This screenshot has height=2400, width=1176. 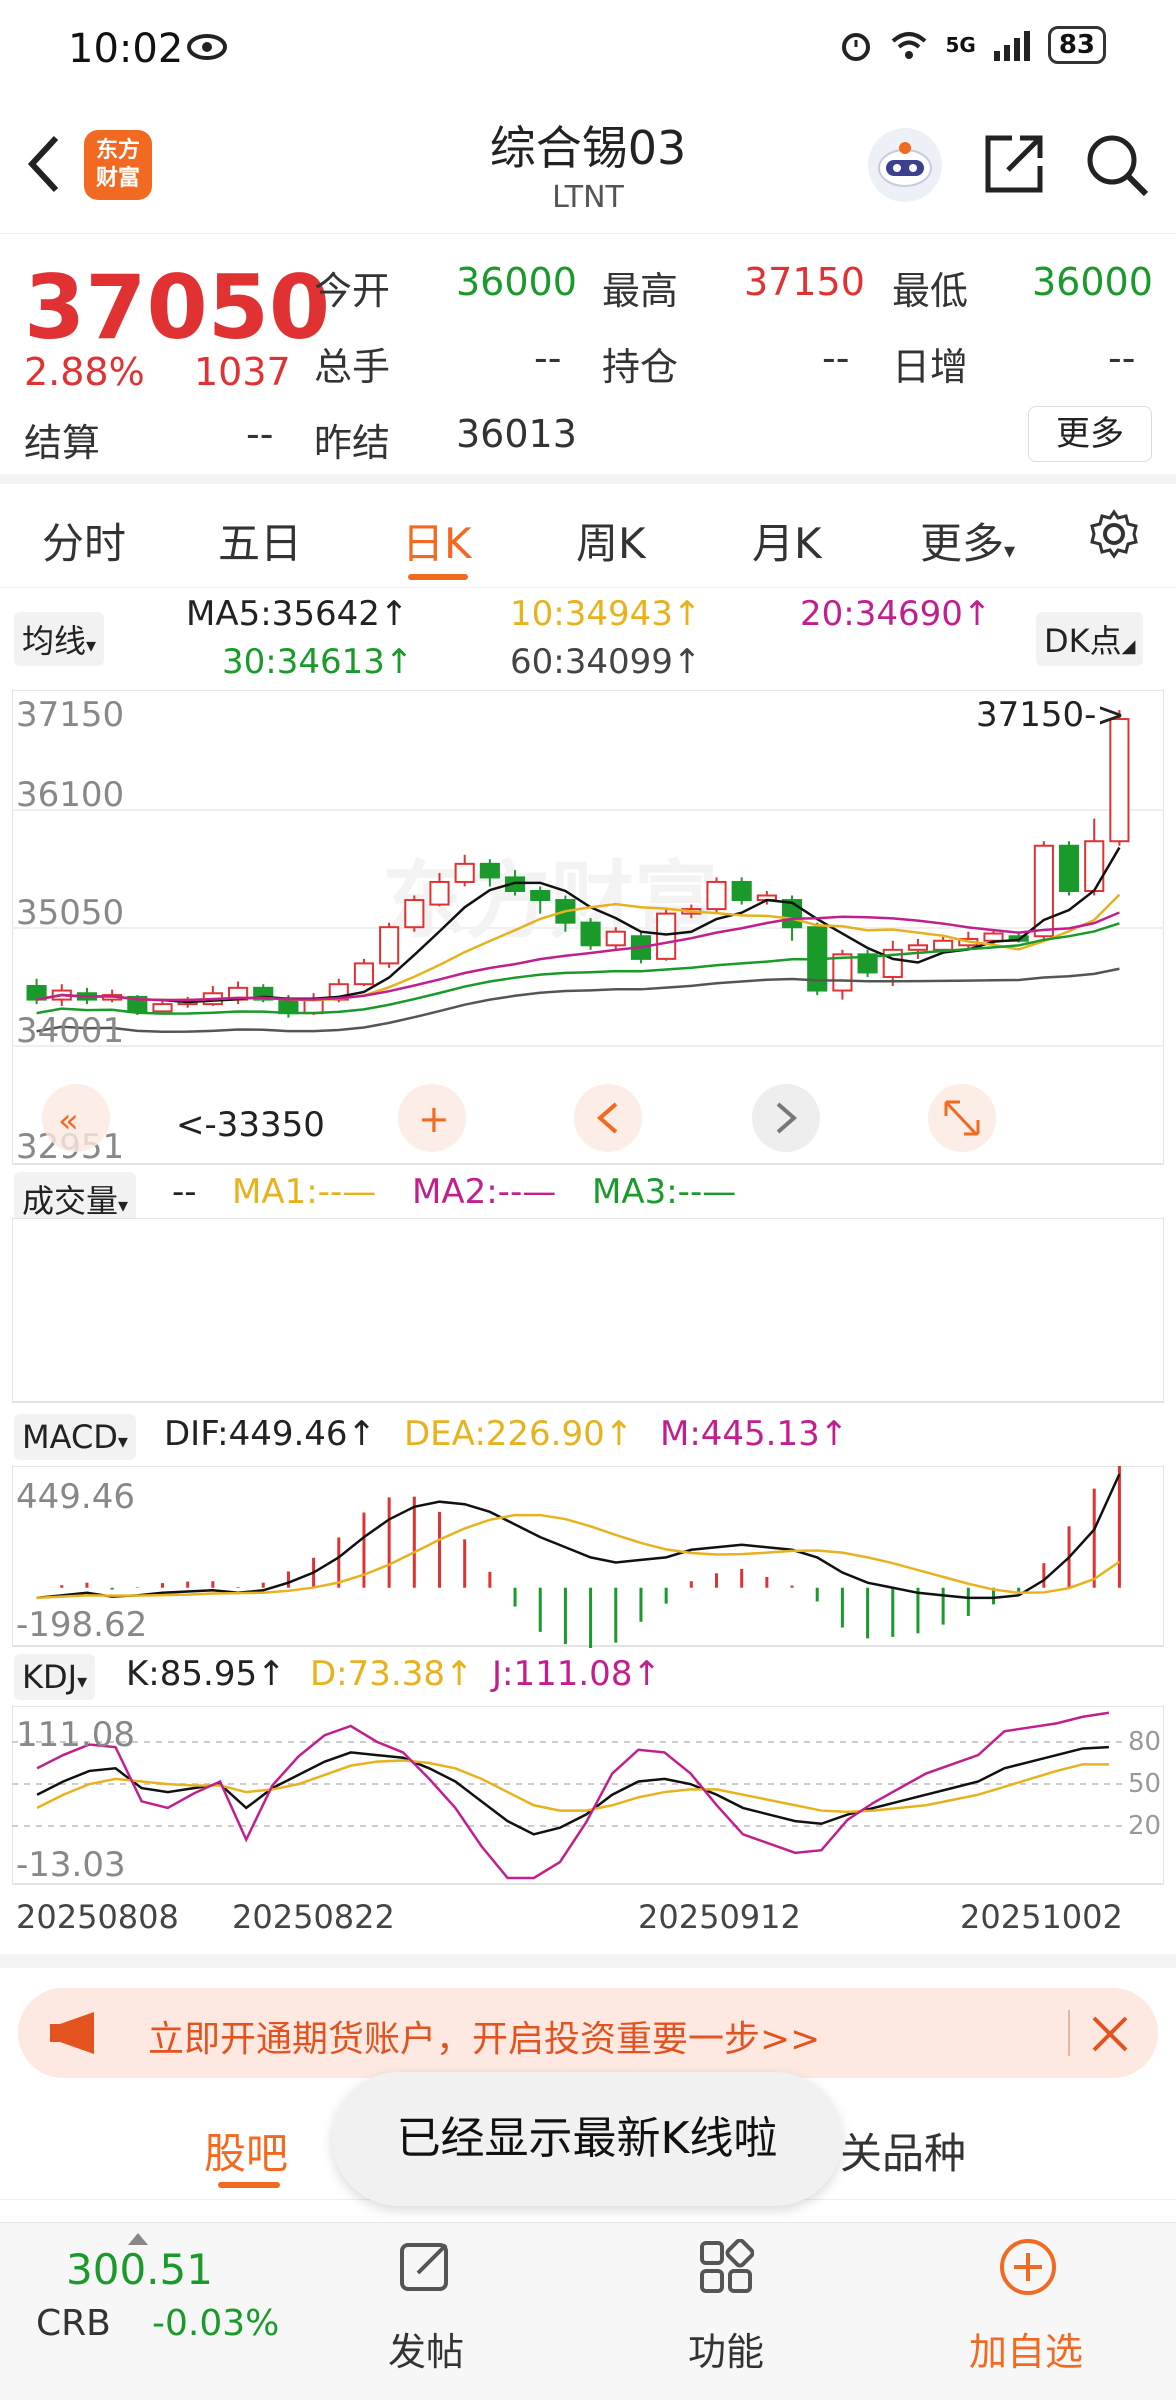 I want to click on search-icon, so click(x=1117, y=165).